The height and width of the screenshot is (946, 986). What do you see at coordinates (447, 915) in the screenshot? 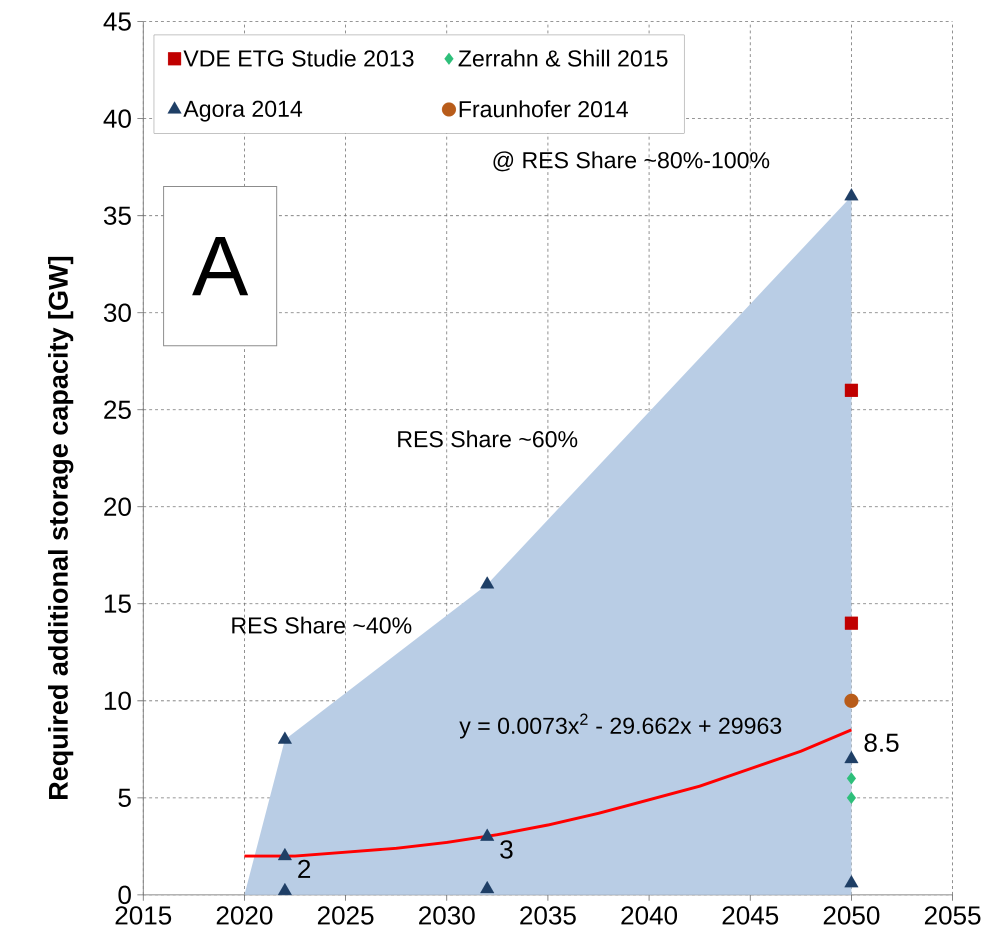
I see `x-tick-label: 2030` at bounding box center [447, 915].